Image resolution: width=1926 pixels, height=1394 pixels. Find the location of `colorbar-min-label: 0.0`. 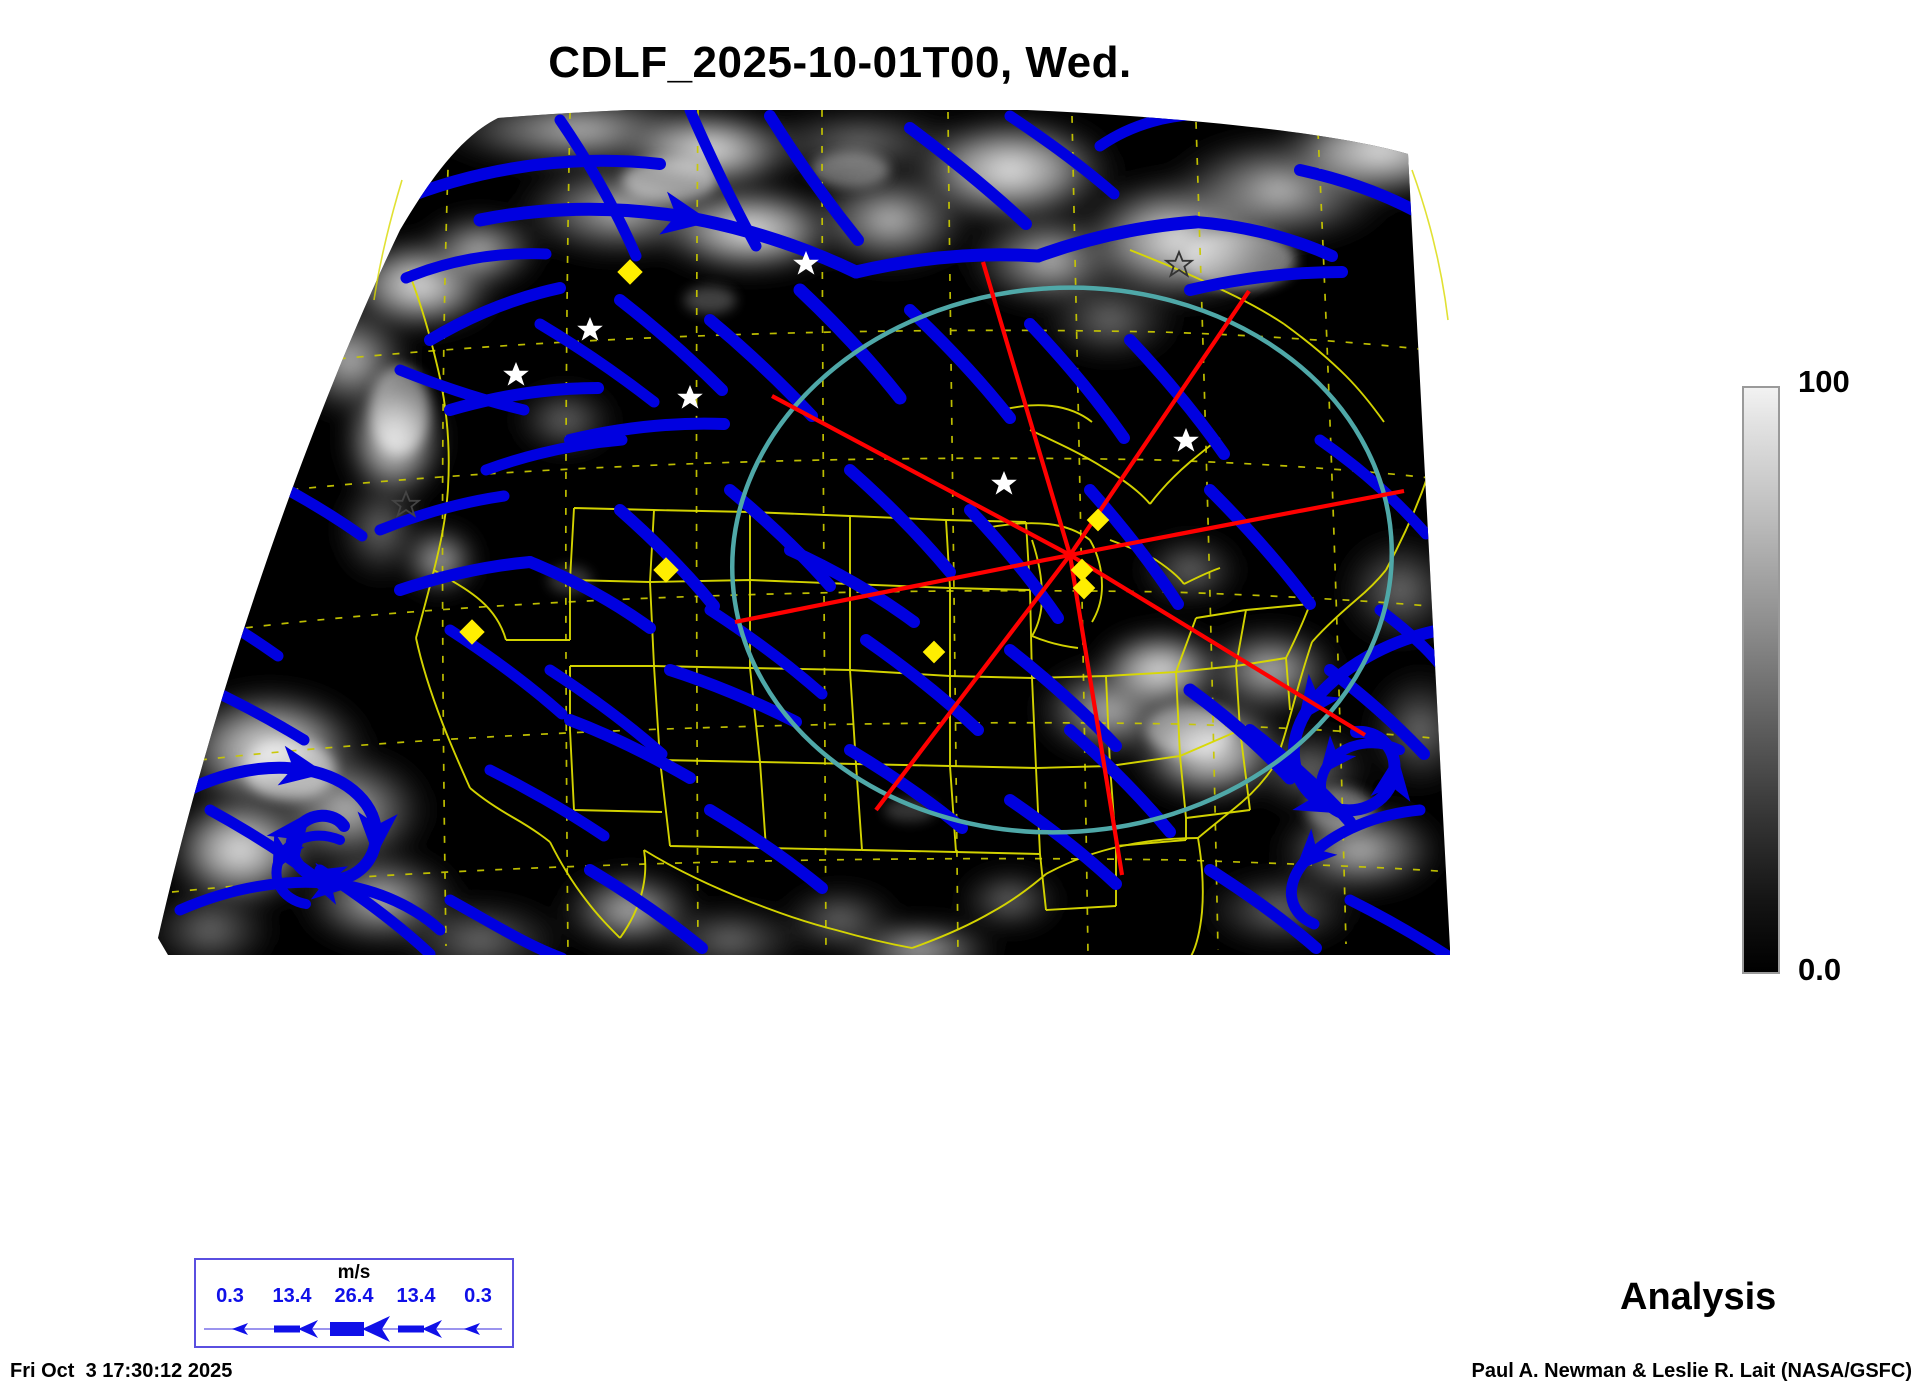

colorbar-min-label: 0.0 is located at coordinates (1820, 969).